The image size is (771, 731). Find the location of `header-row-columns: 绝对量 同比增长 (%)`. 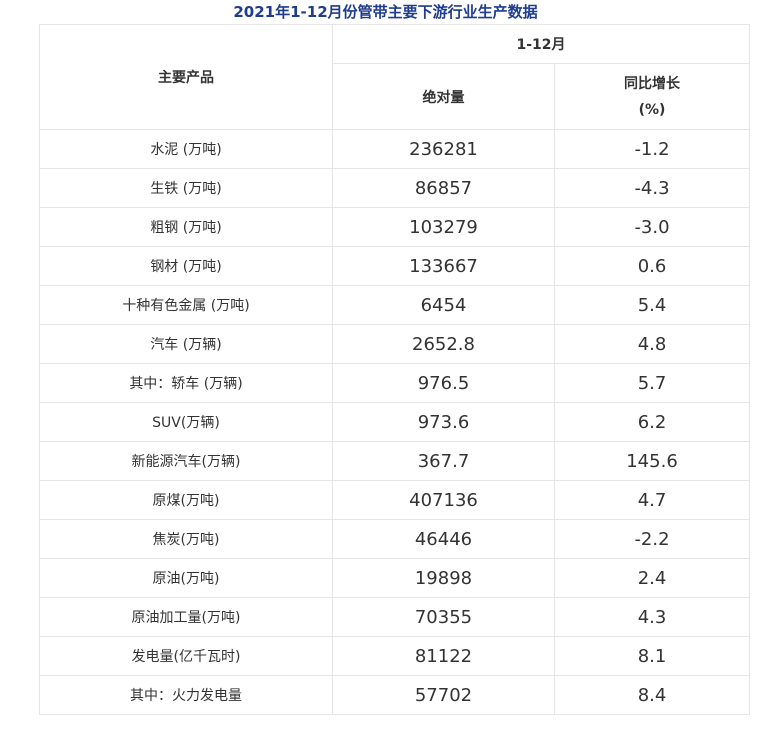

header-row-columns: 绝对量 同比增长 (%) is located at coordinates (395, 96).